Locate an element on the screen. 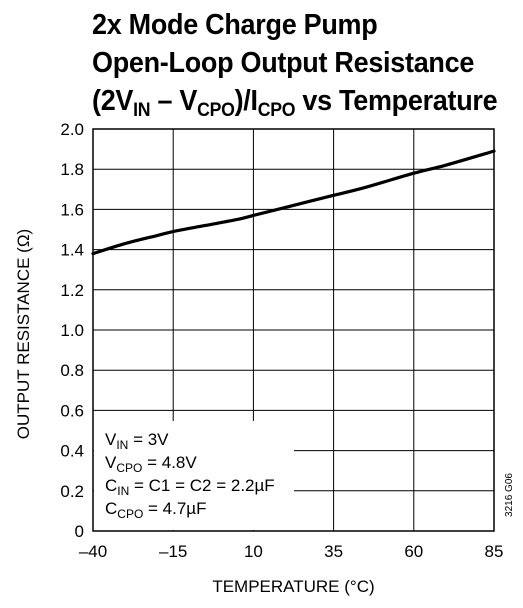 This screenshot has height=608, width=523. title-sub-b: CPO is located at coordinates (216, 110).